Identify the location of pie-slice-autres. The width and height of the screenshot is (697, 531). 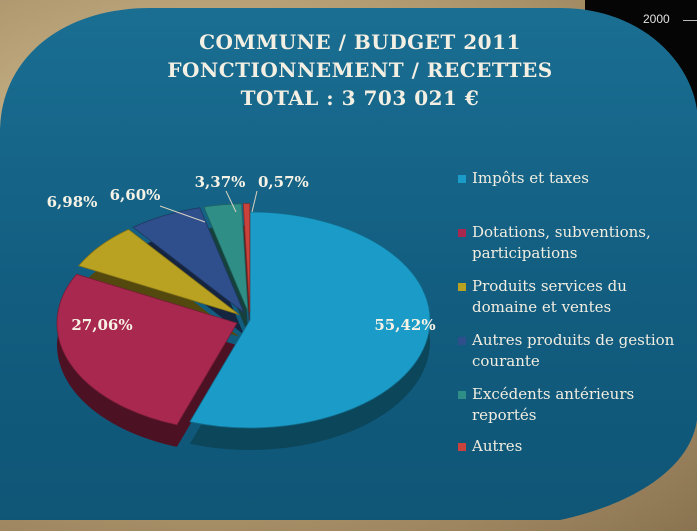
(246, 257).